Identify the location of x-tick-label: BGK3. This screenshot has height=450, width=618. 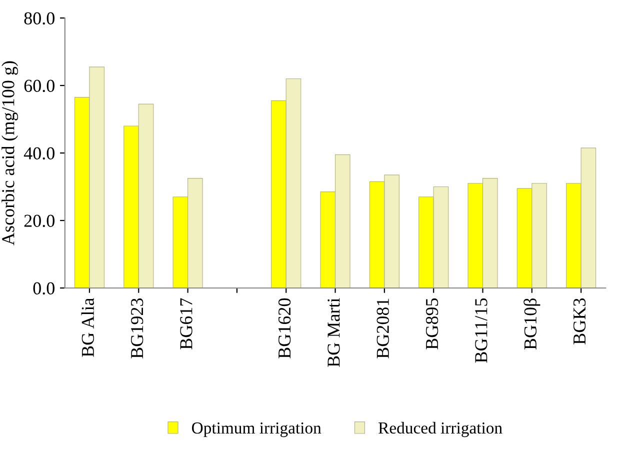
(579, 321).